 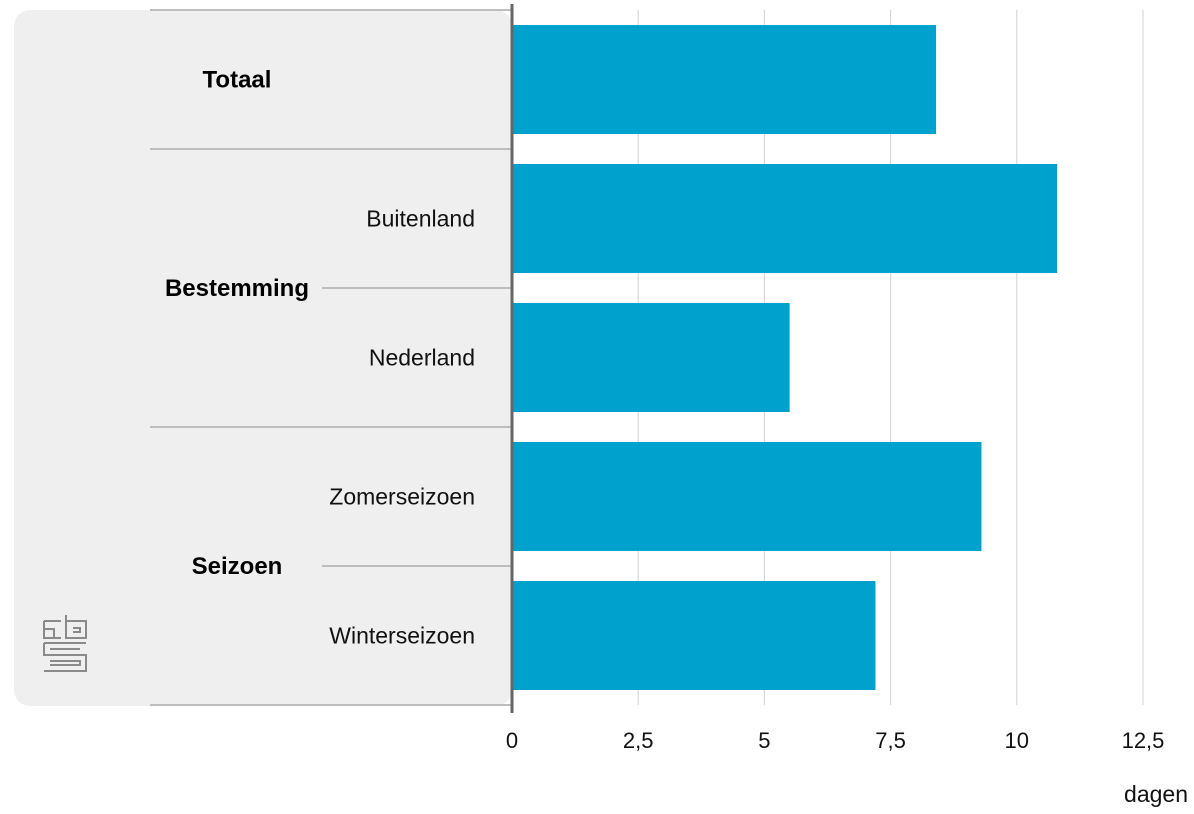 What do you see at coordinates (237, 80) in the screenshot?
I see `group-label: Totaal` at bounding box center [237, 80].